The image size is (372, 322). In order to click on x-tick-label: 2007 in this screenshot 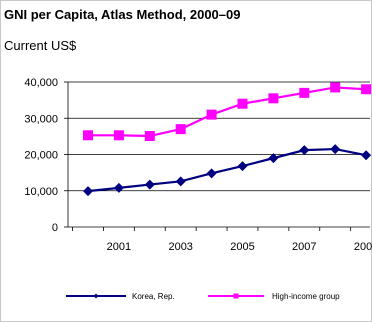, I will do `click(304, 247)`.